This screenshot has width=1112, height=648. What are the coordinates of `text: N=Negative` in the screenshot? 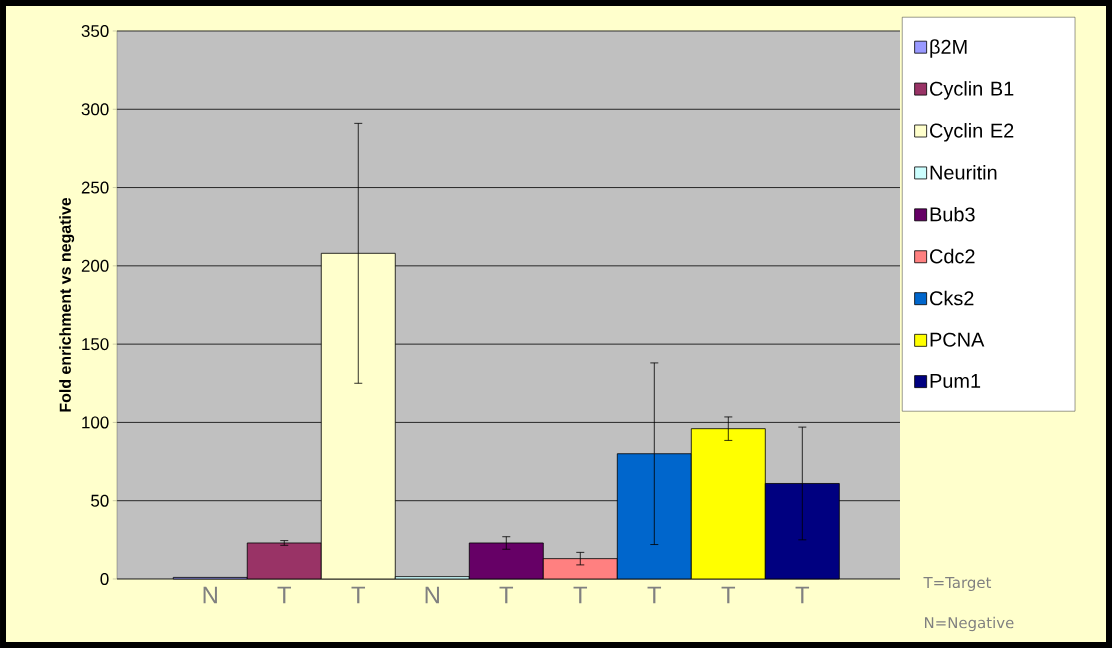 It's located at (969, 624).